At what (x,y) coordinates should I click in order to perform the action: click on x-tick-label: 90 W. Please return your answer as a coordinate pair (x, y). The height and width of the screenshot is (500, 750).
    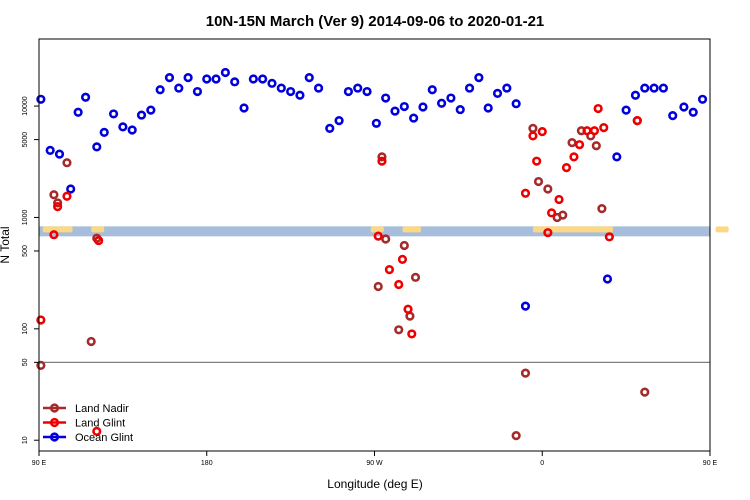
    Looking at the image, I should click on (374, 463).